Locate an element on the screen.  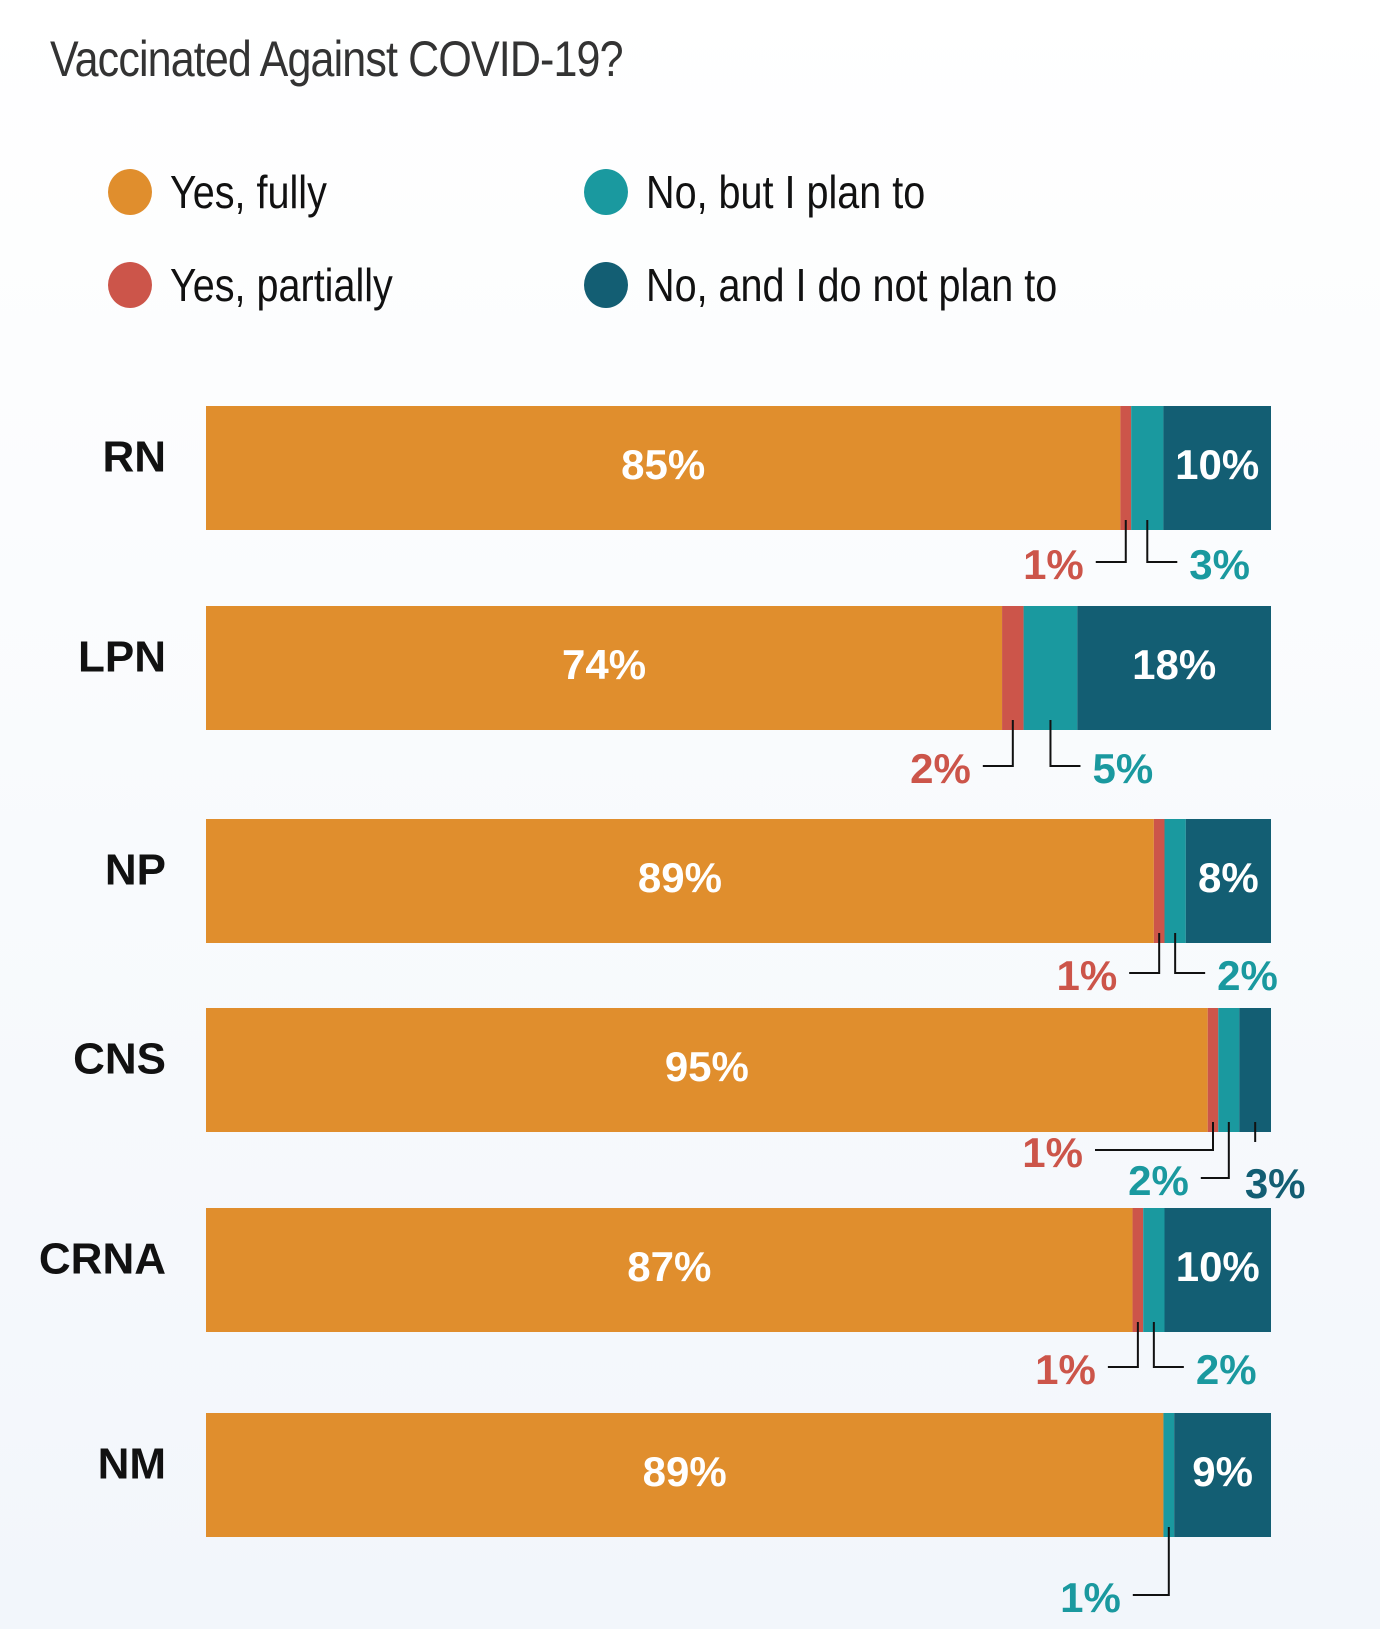
row-label-rn: RN is located at coordinates (134, 457).